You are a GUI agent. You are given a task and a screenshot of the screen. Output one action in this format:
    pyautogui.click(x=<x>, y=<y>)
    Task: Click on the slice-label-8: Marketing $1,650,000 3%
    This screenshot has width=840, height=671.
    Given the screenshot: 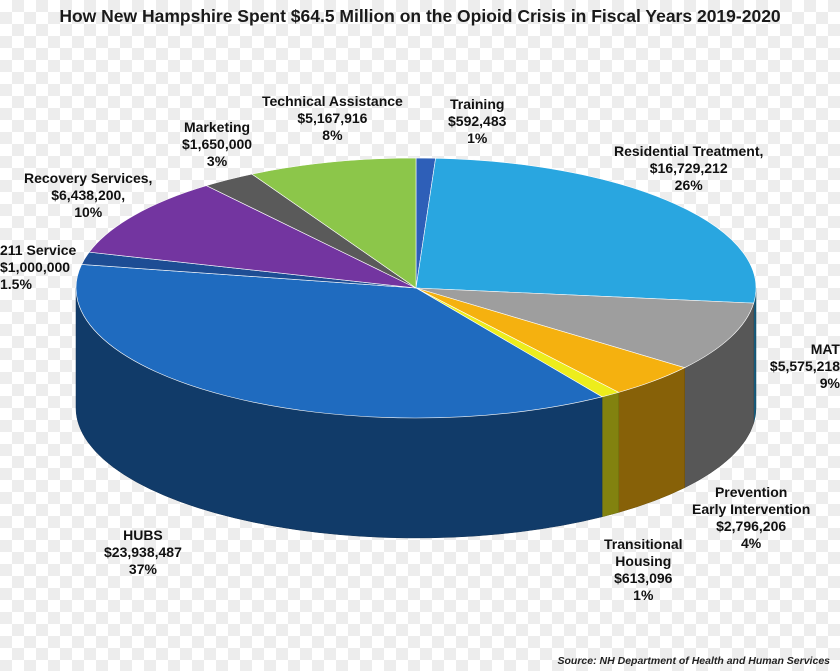 What is the action you would take?
    pyautogui.click(x=217, y=144)
    